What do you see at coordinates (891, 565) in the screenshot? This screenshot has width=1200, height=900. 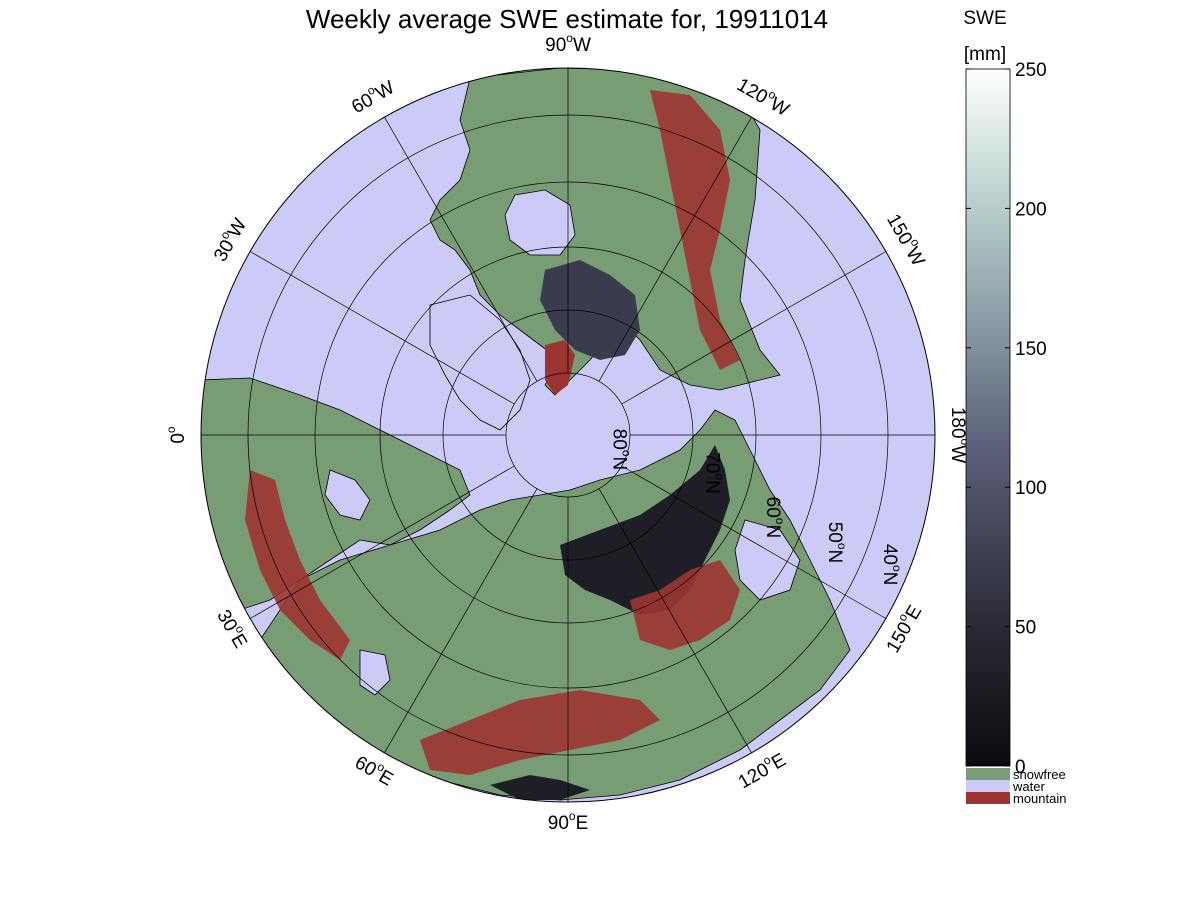 I see `label-lat-40n: 40oN` at bounding box center [891, 565].